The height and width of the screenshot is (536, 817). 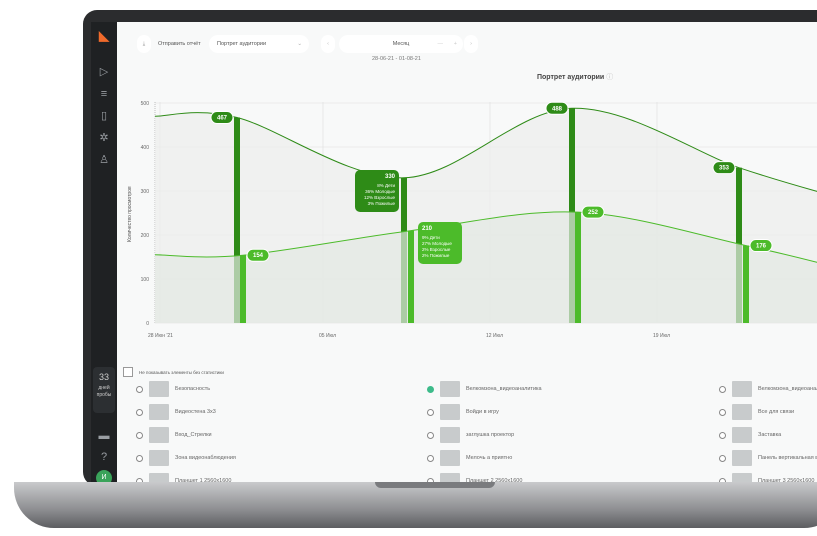 I want to click on hide-empty-checkbox: Не показывать элементы без статистики, so click(x=173, y=372).